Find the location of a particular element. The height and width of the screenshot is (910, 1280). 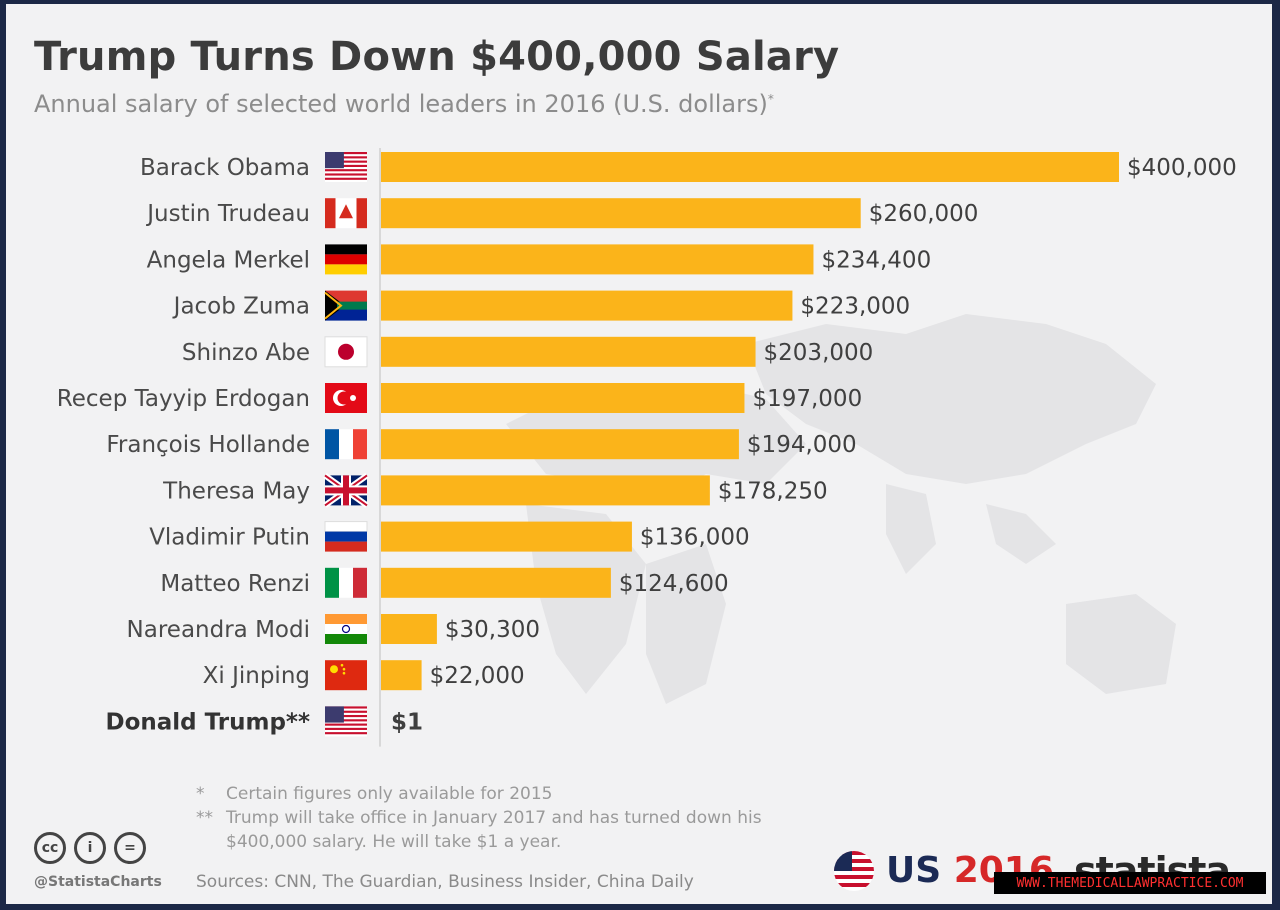

statista-handle: @StatistaCharts is located at coordinates (98, 882).